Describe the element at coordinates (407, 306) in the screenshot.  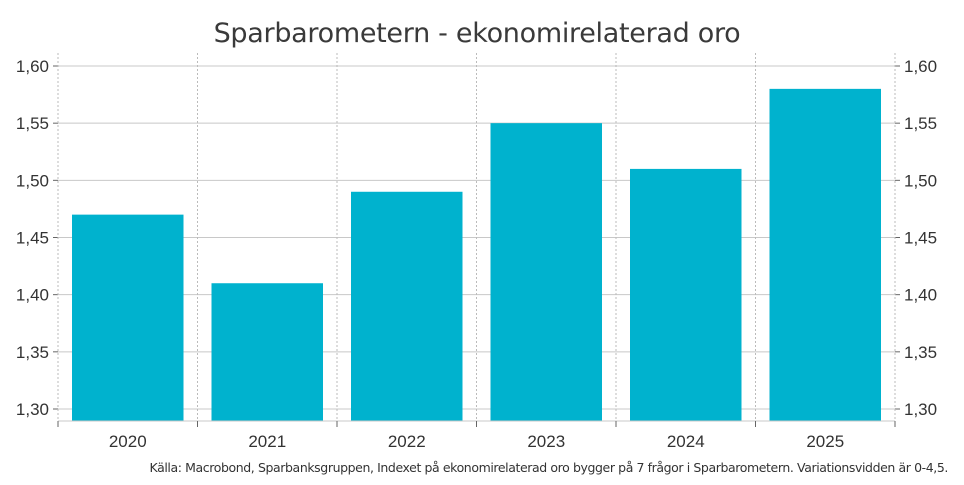
I see `bar-2022` at that location.